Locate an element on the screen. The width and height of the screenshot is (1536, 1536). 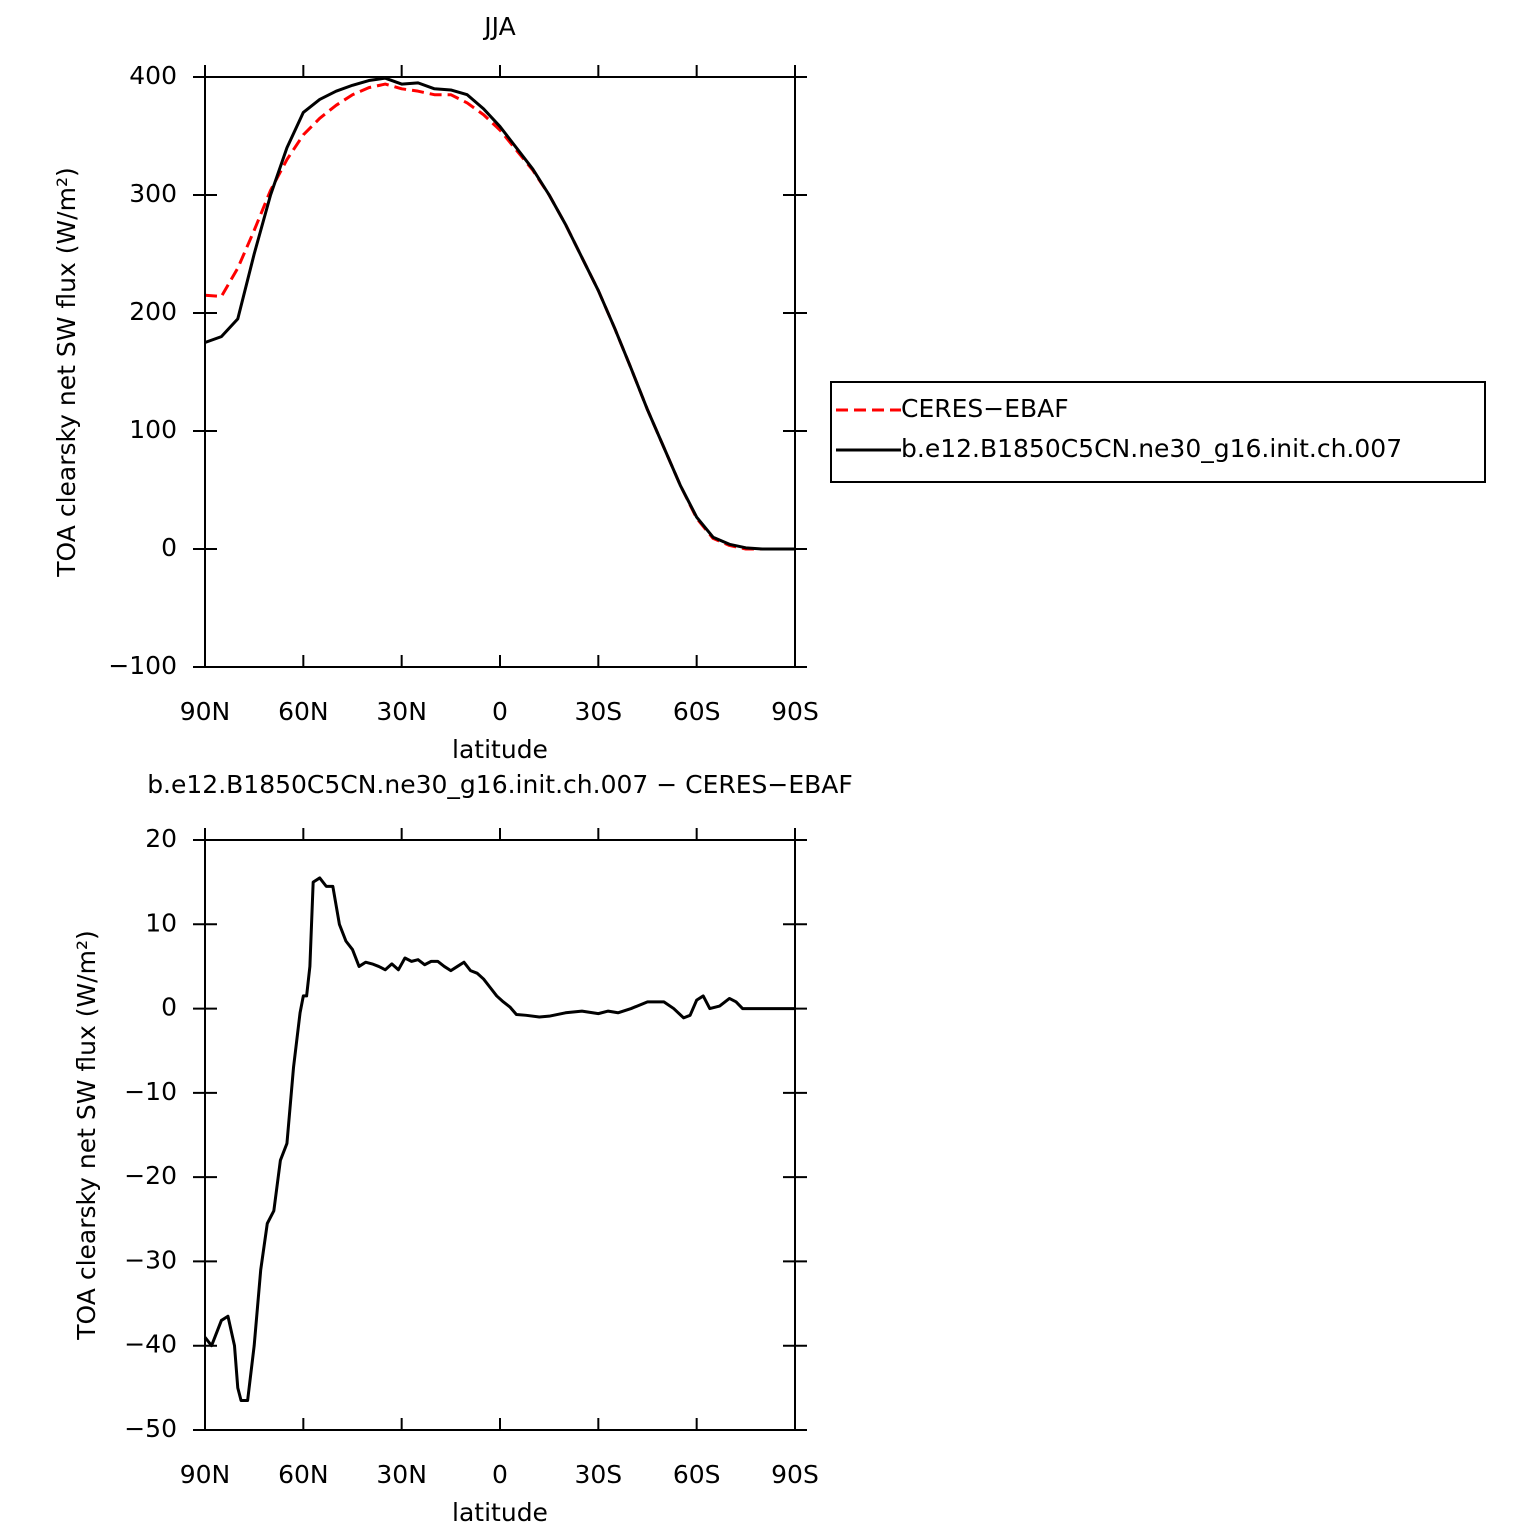
y-tick-label: −50 is located at coordinates (150, 1428).